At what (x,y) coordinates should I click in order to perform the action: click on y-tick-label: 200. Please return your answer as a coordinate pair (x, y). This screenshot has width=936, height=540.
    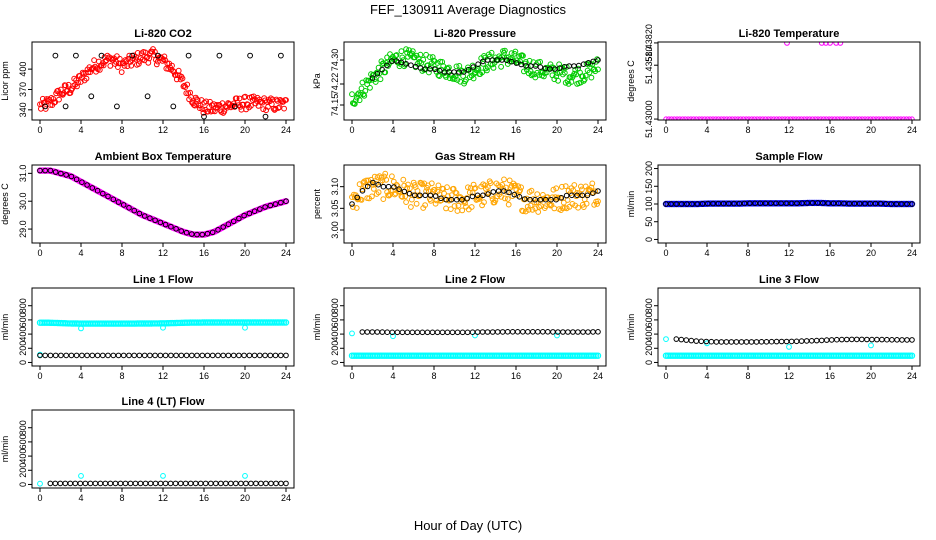
    Looking at the image, I should click on (23, 470).